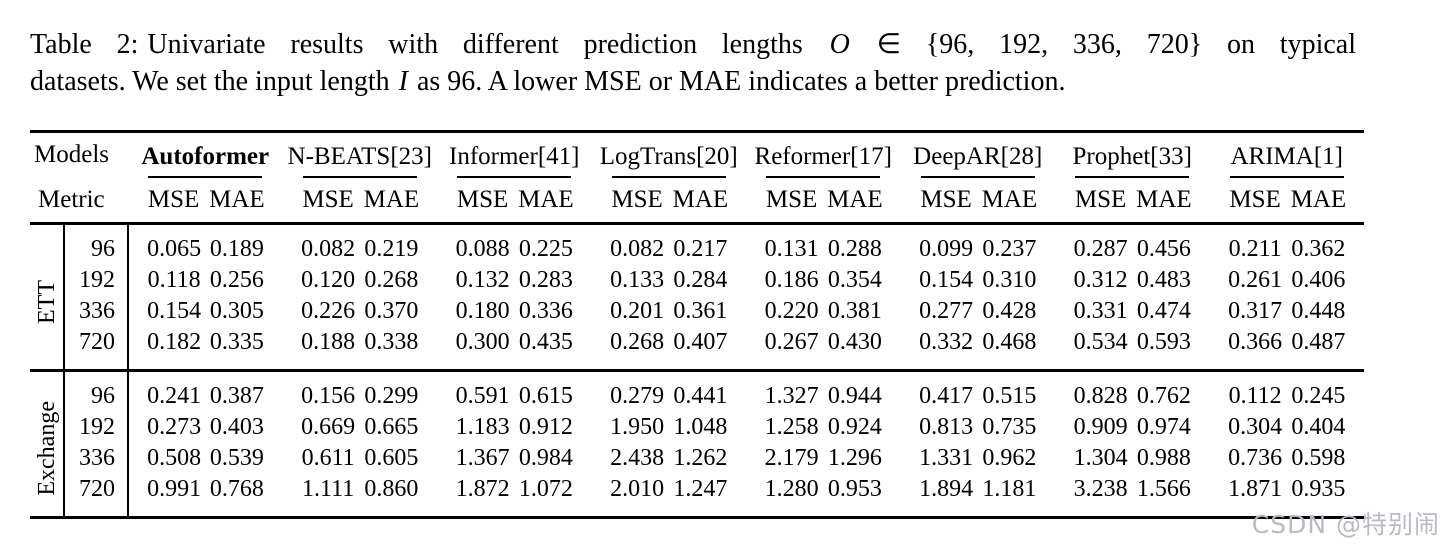  I want to click on metric-value: 0.336, so click(545, 311).